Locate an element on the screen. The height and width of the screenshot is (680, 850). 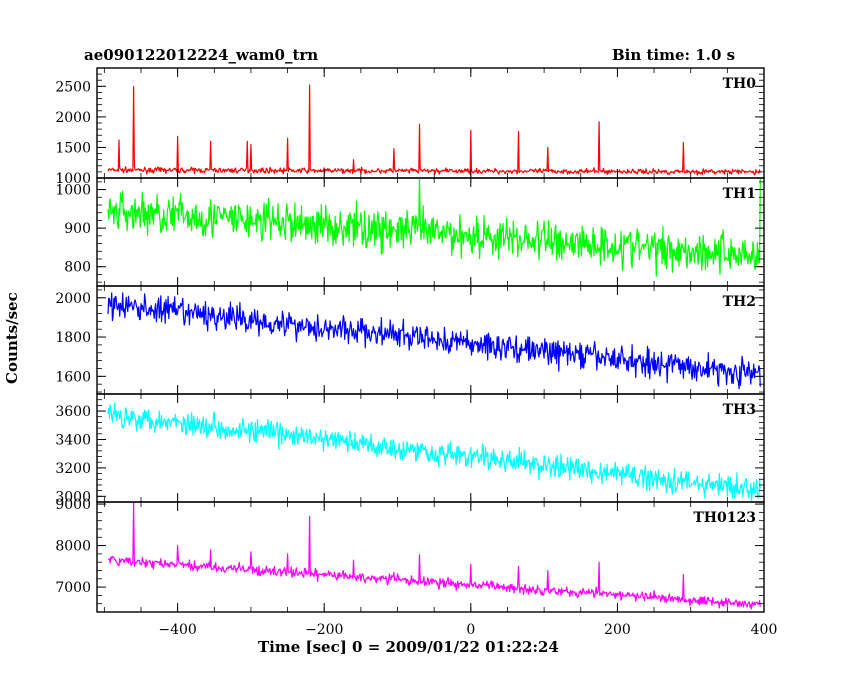
panel-frame-th3 is located at coordinates (430, 448).